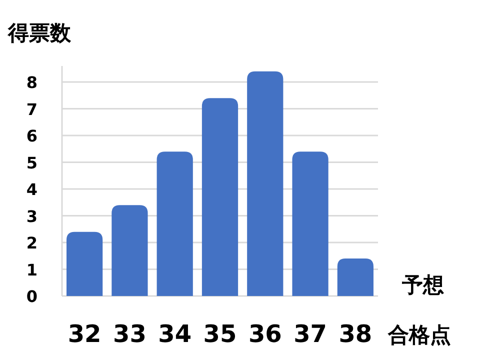 This screenshot has width=480, height=357. What do you see at coordinates (32, 136) in the screenshot?
I see `y-tick-label: 6` at bounding box center [32, 136].